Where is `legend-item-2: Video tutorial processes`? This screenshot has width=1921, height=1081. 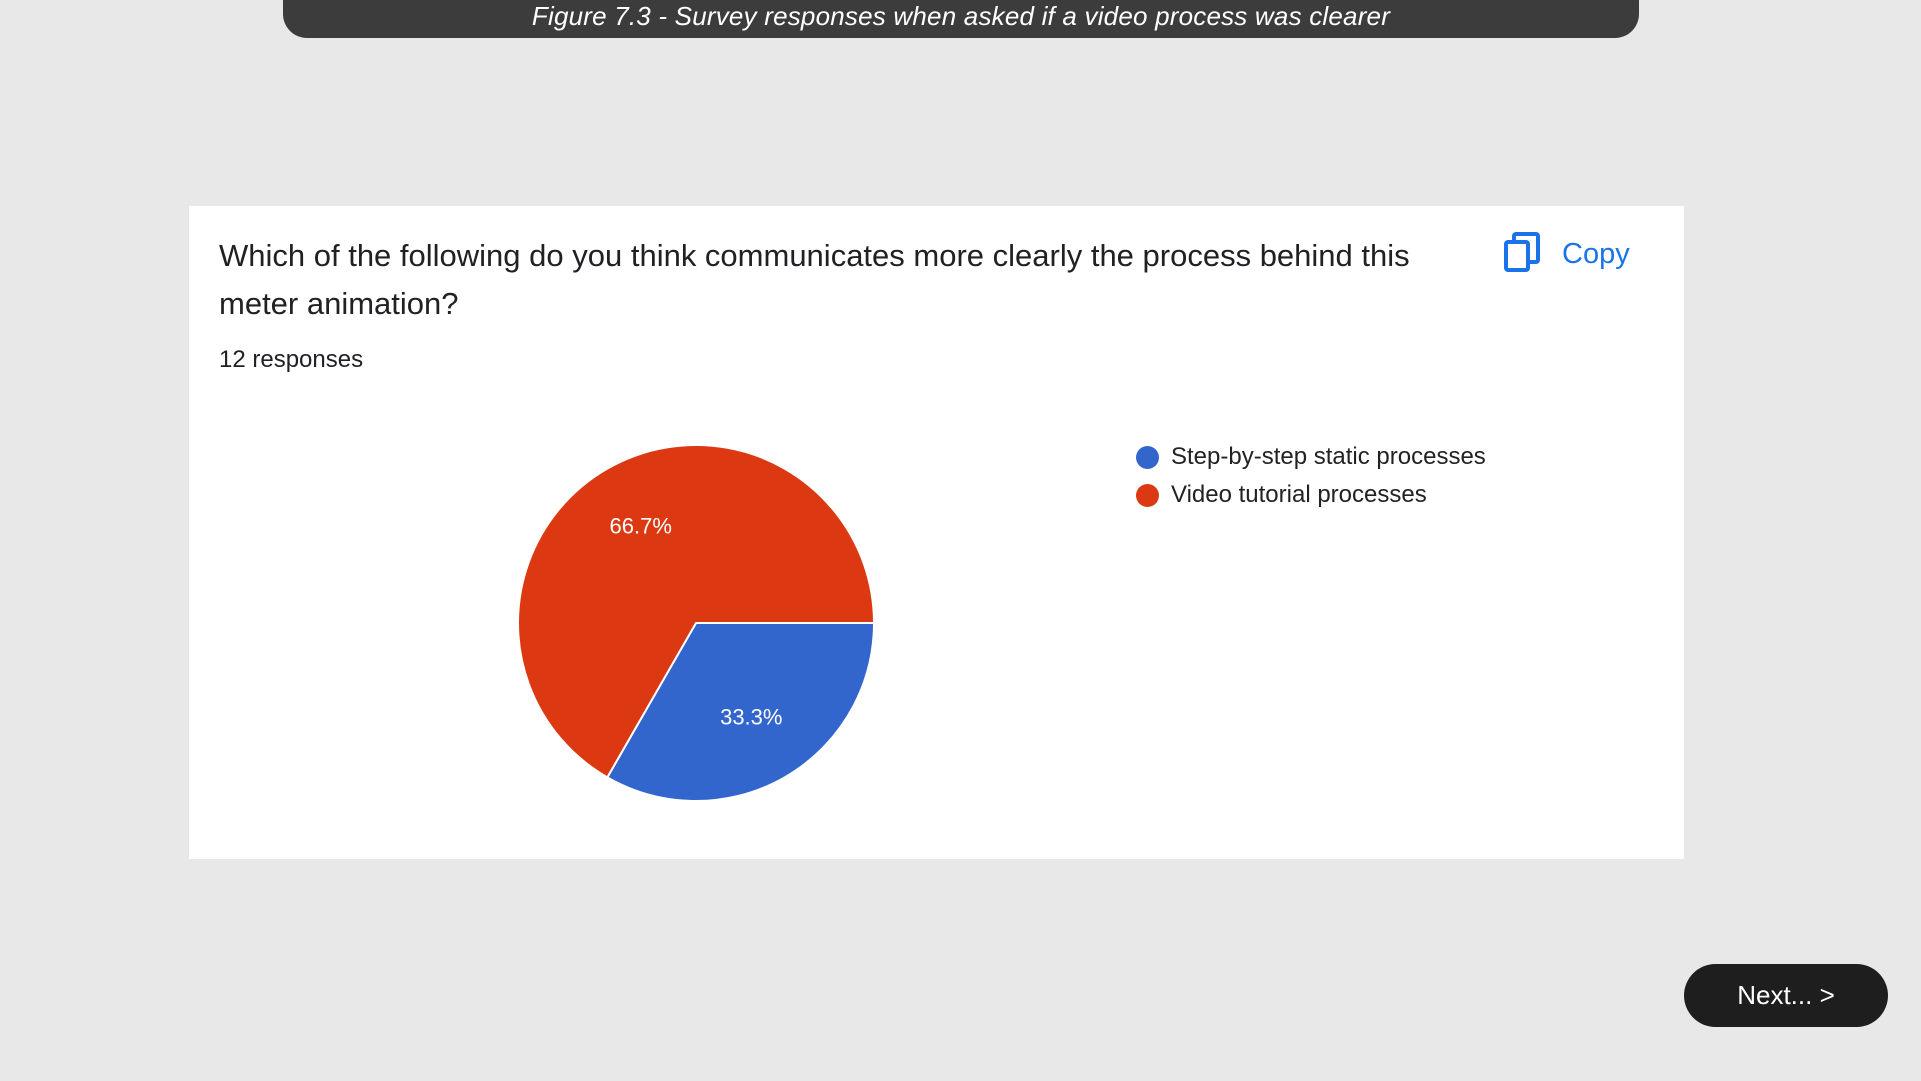 legend-item-2: Video tutorial processes is located at coordinates (1311, 495).